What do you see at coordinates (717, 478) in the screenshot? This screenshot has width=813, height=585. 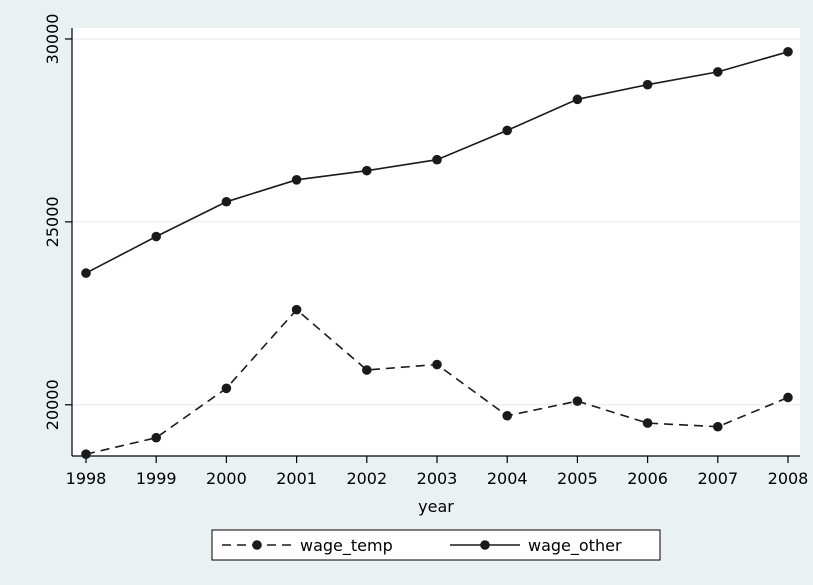 I see `x-tick-label-2007: 2007` at bounding box center [717, 478].